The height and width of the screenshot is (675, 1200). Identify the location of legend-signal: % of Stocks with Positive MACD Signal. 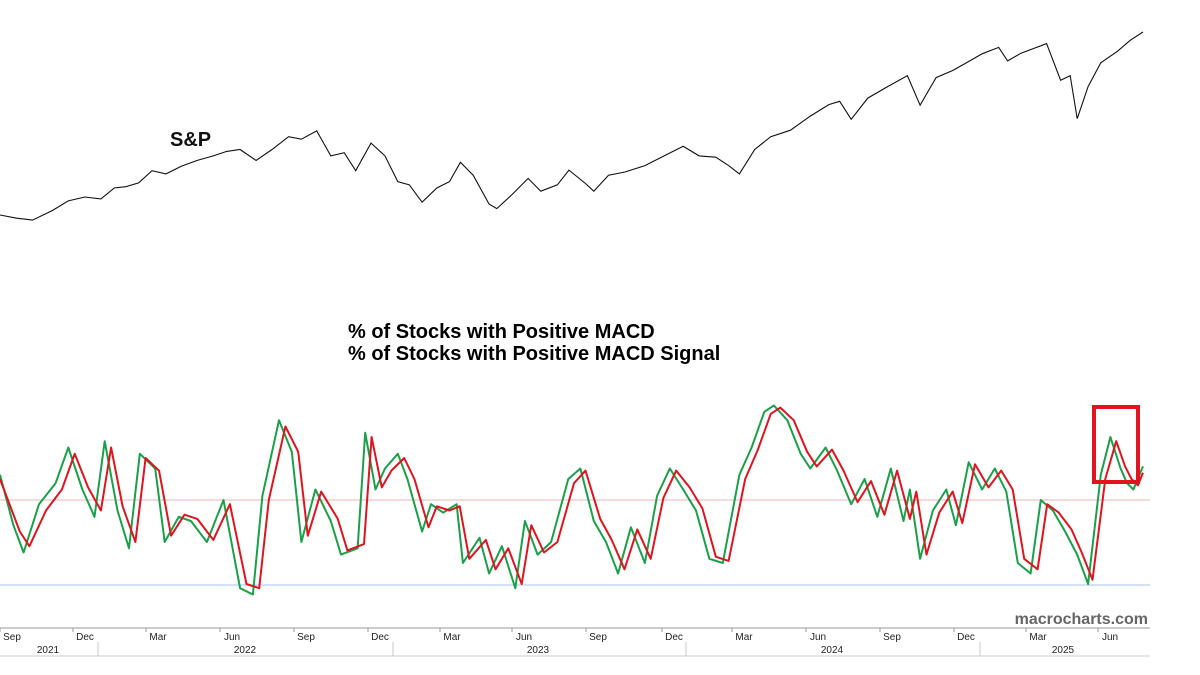
(534, 354).